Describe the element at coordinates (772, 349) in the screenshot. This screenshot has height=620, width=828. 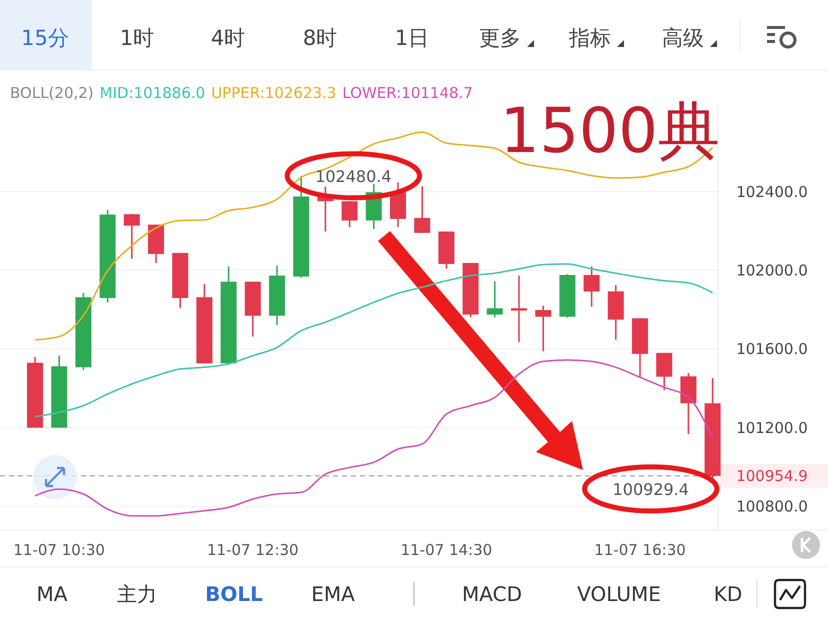
I see `y-tick-label: 101600.0` at that location.